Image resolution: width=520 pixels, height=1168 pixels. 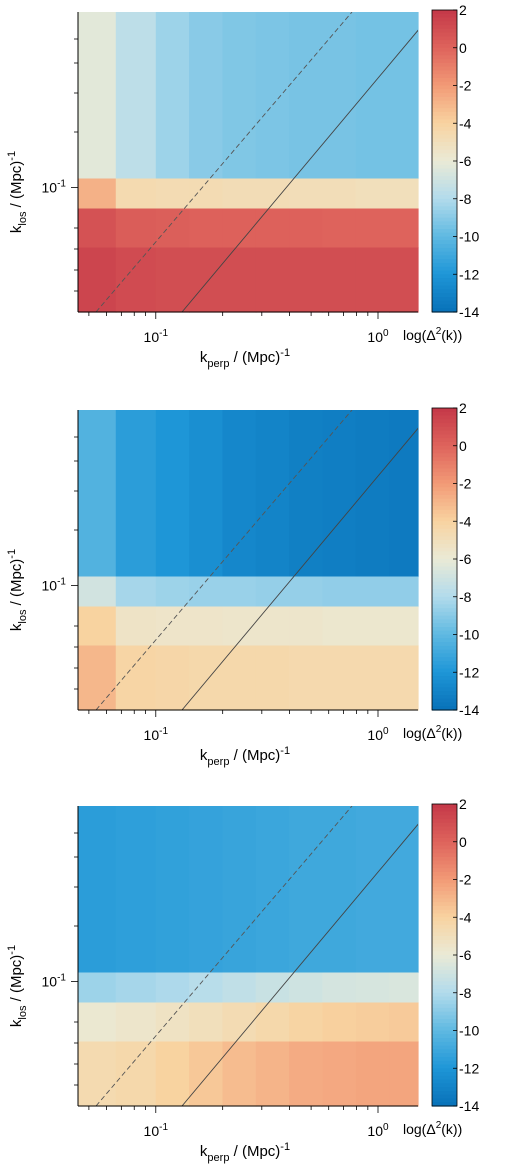 What do you see at coordinates (465, 161) in the screenshot?
I see `colorbar-tick-label: -6` at bounding box center [465, 161].